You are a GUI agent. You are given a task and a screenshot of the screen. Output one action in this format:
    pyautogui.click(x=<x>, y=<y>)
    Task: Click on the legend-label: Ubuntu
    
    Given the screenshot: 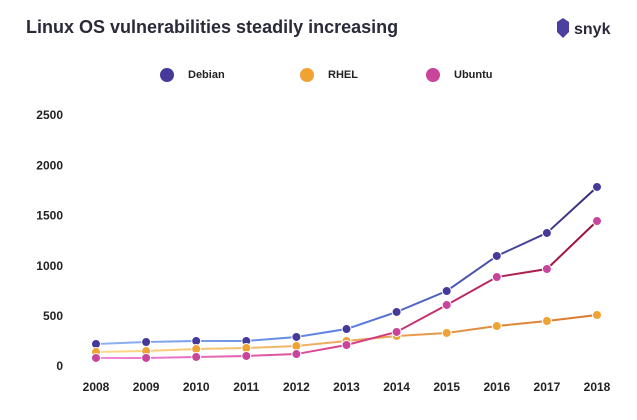 What is the action you would take?
    pyautogui.click(x=473, y=75)
    